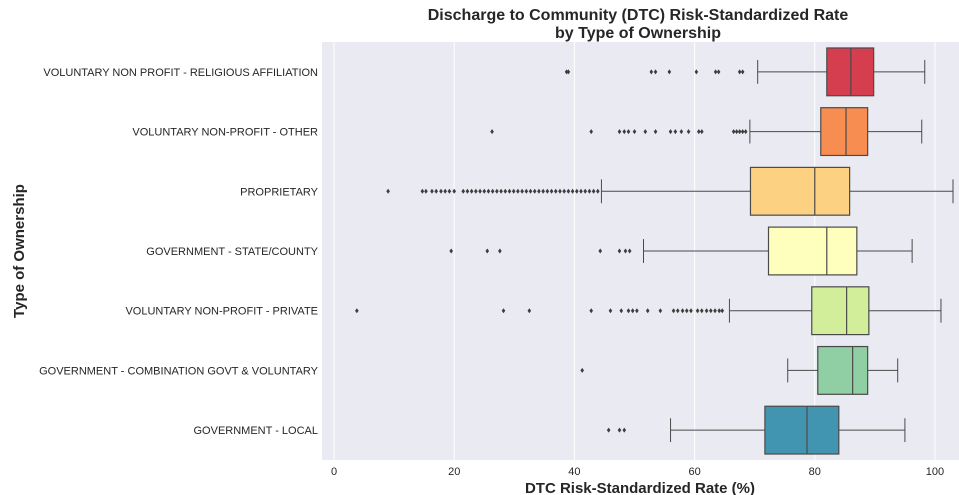  What do you see at coordinates (256, 431) in the screenshot?
I see `y-tick-label: GOVERNMENT - LOCAL` at bounding box center [256, 431].